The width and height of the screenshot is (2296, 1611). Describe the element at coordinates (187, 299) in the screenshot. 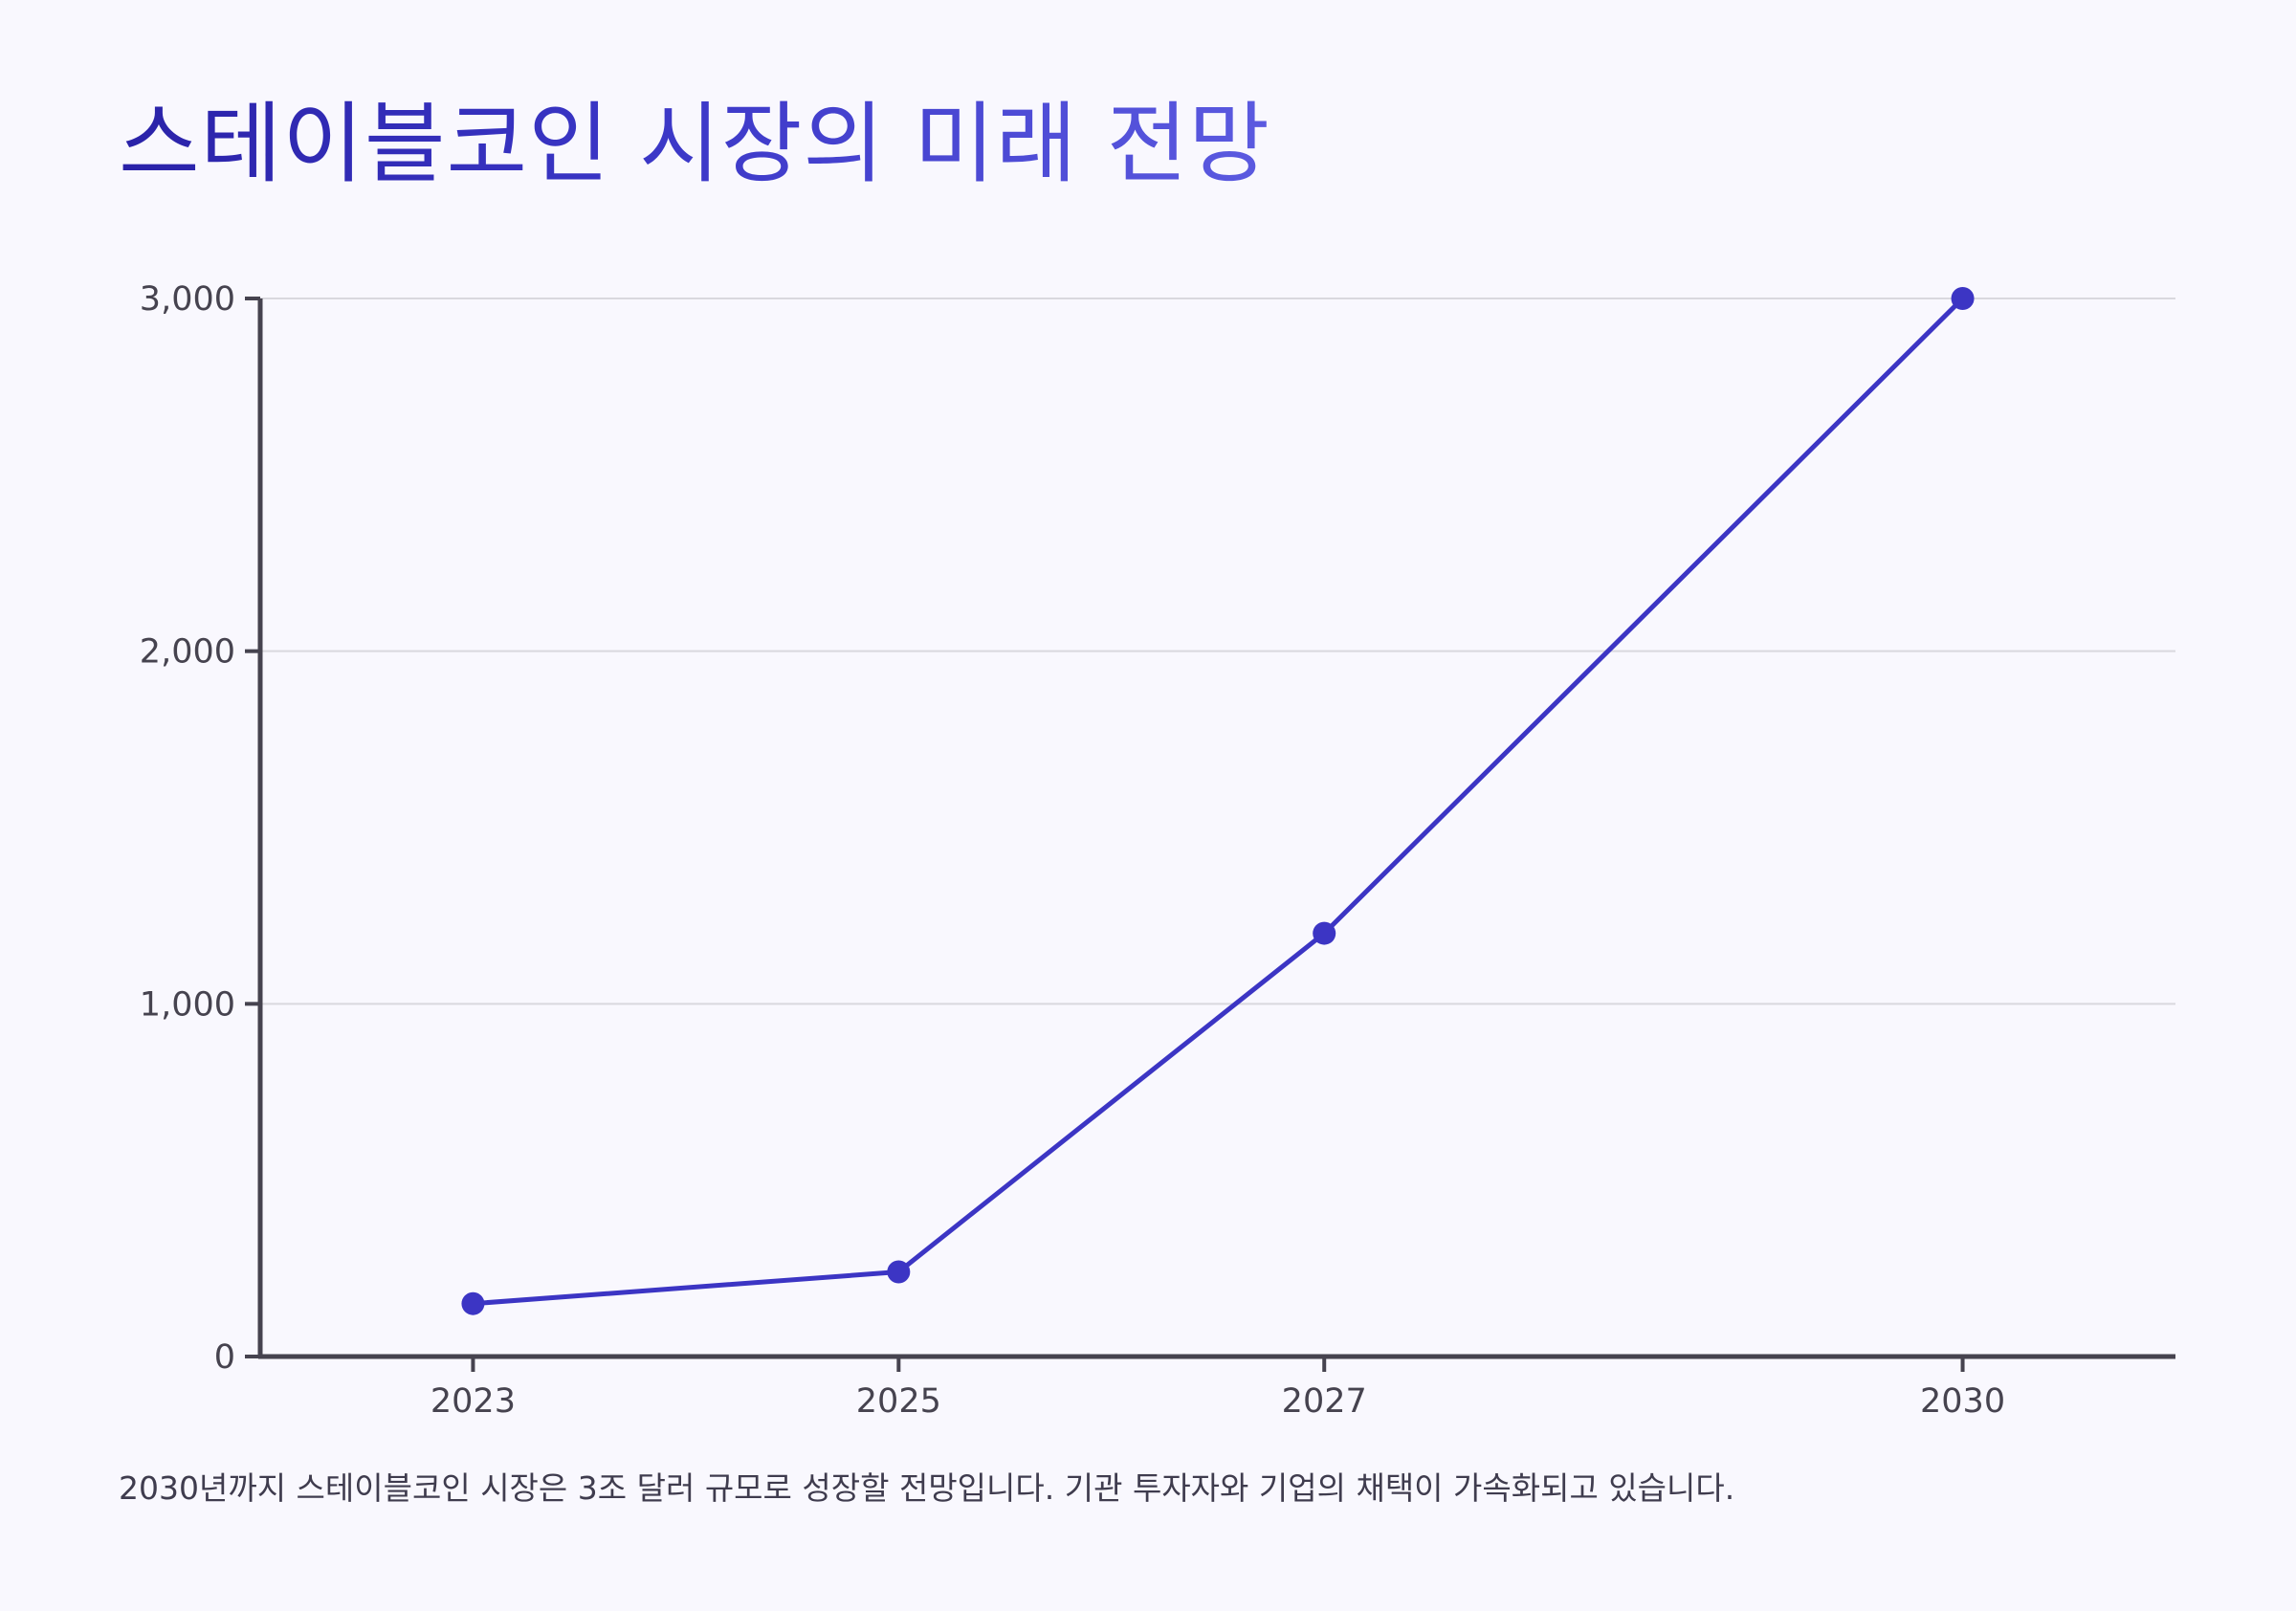

I see `y-tick-label-3: 3,000` at that location.